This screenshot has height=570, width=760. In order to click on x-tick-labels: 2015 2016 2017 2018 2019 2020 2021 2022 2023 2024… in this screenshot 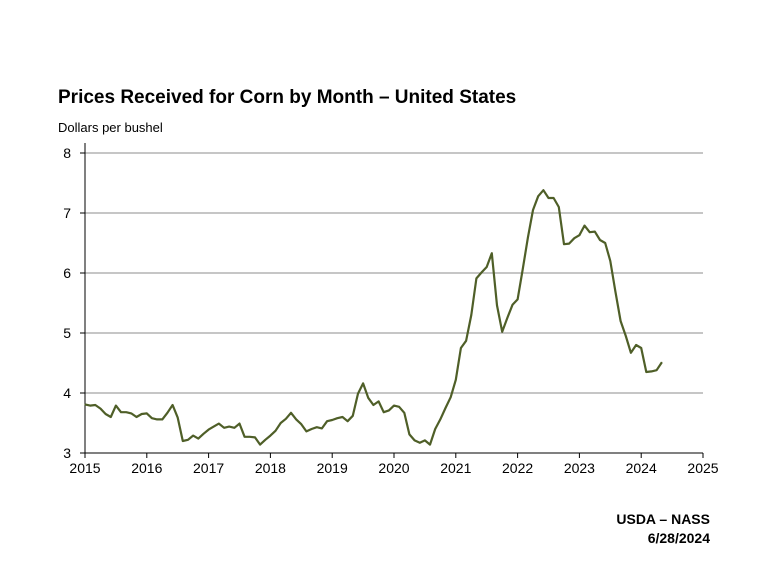, I will do `click(393, 468)`.